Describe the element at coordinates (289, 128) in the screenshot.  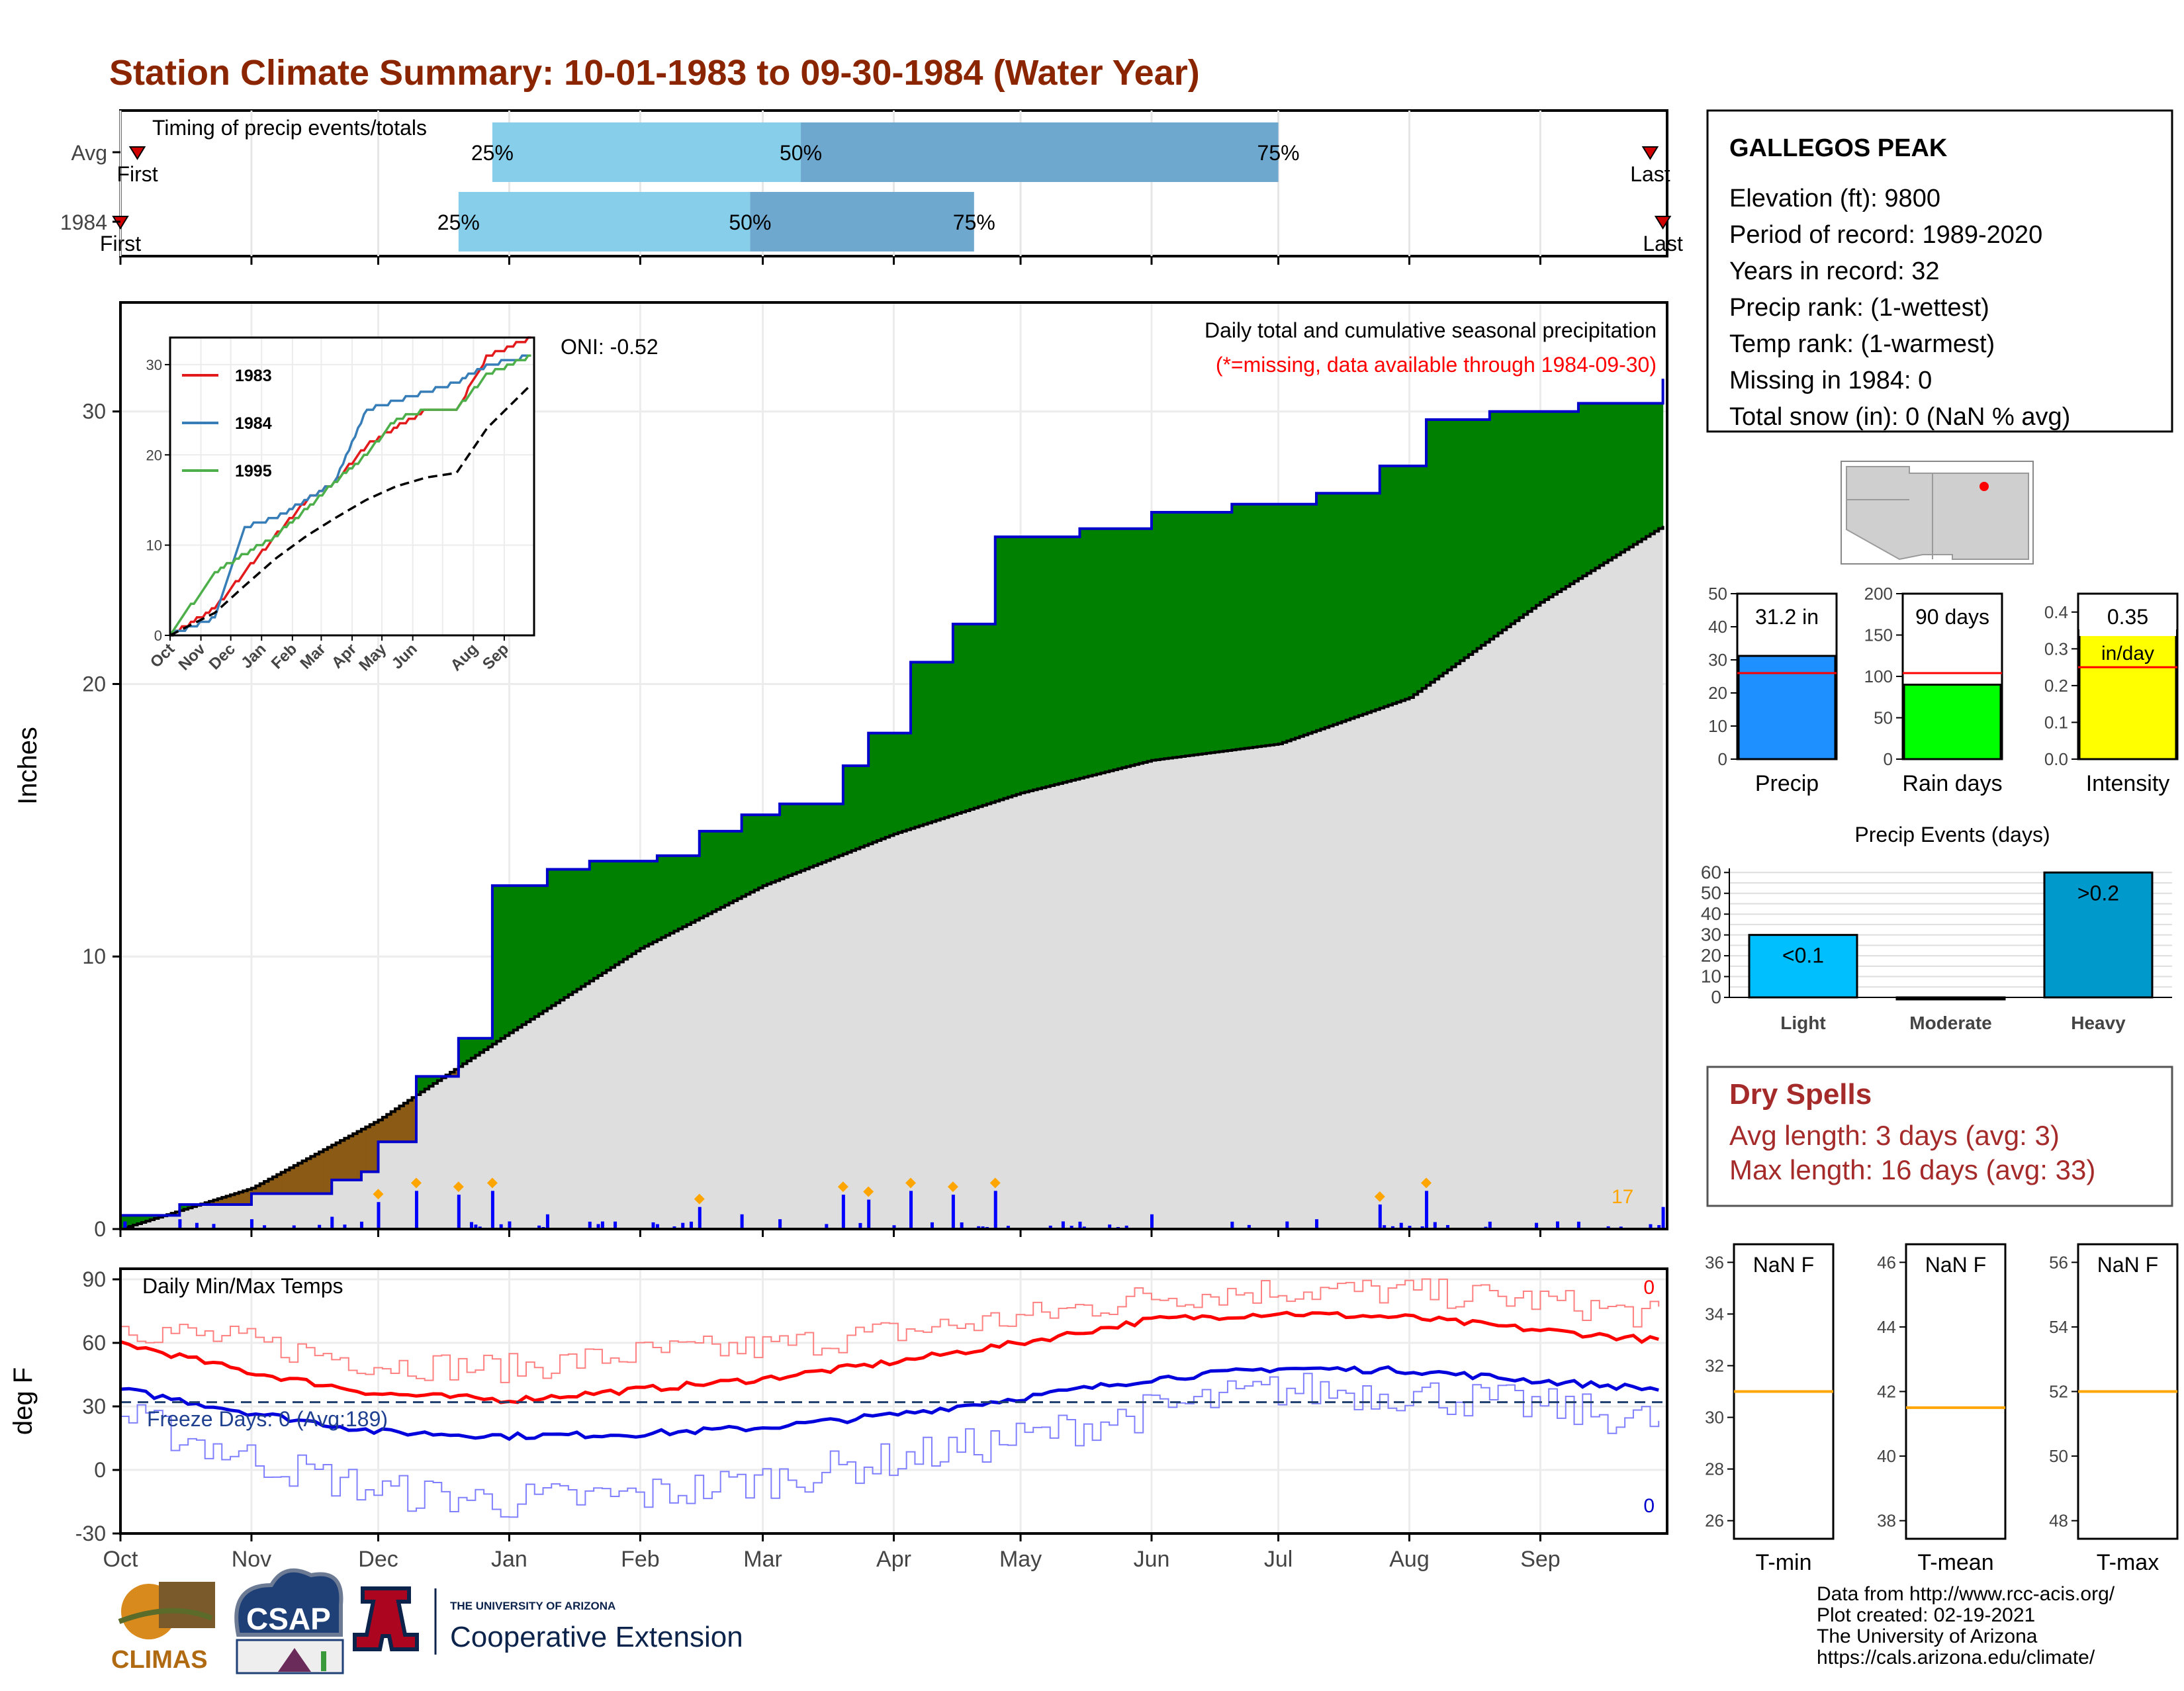
I see `timing-label: Timing of precip events/totals` at that location.